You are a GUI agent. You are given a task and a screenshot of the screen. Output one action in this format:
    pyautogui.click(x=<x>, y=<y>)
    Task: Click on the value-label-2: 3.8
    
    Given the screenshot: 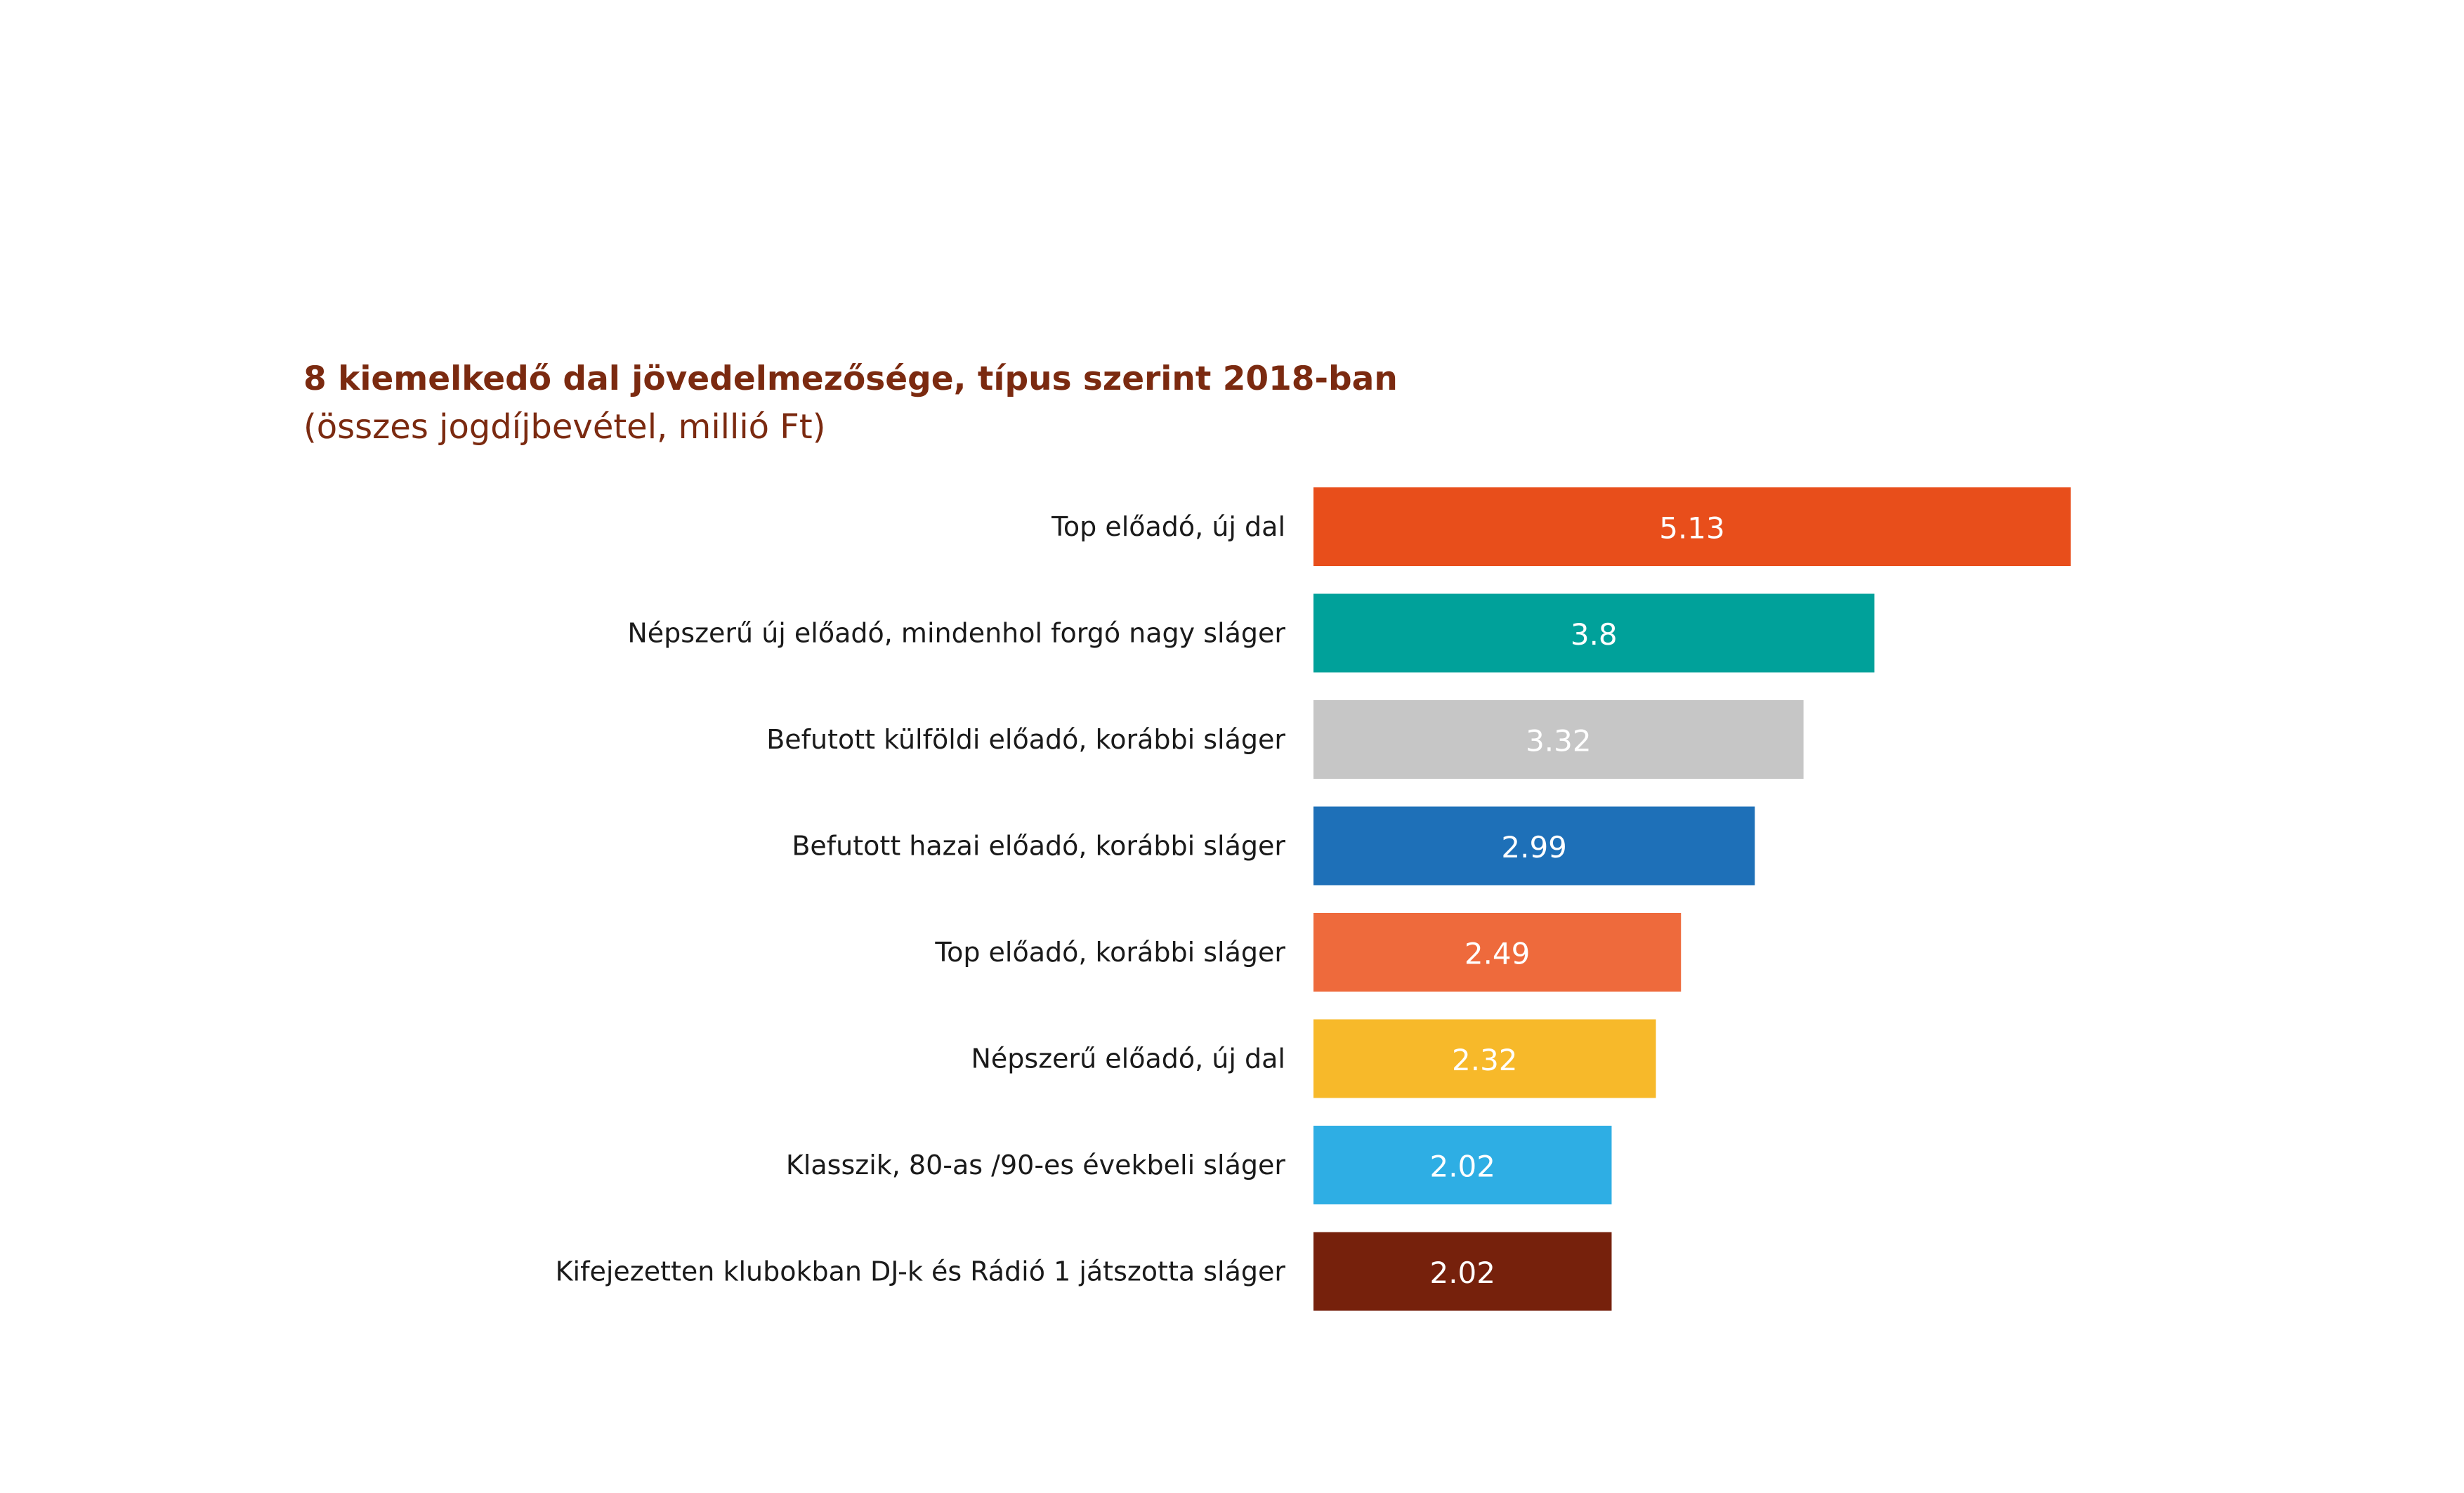 What is the action you would take?
    pyautogui.click(x=1594, y=634)
    